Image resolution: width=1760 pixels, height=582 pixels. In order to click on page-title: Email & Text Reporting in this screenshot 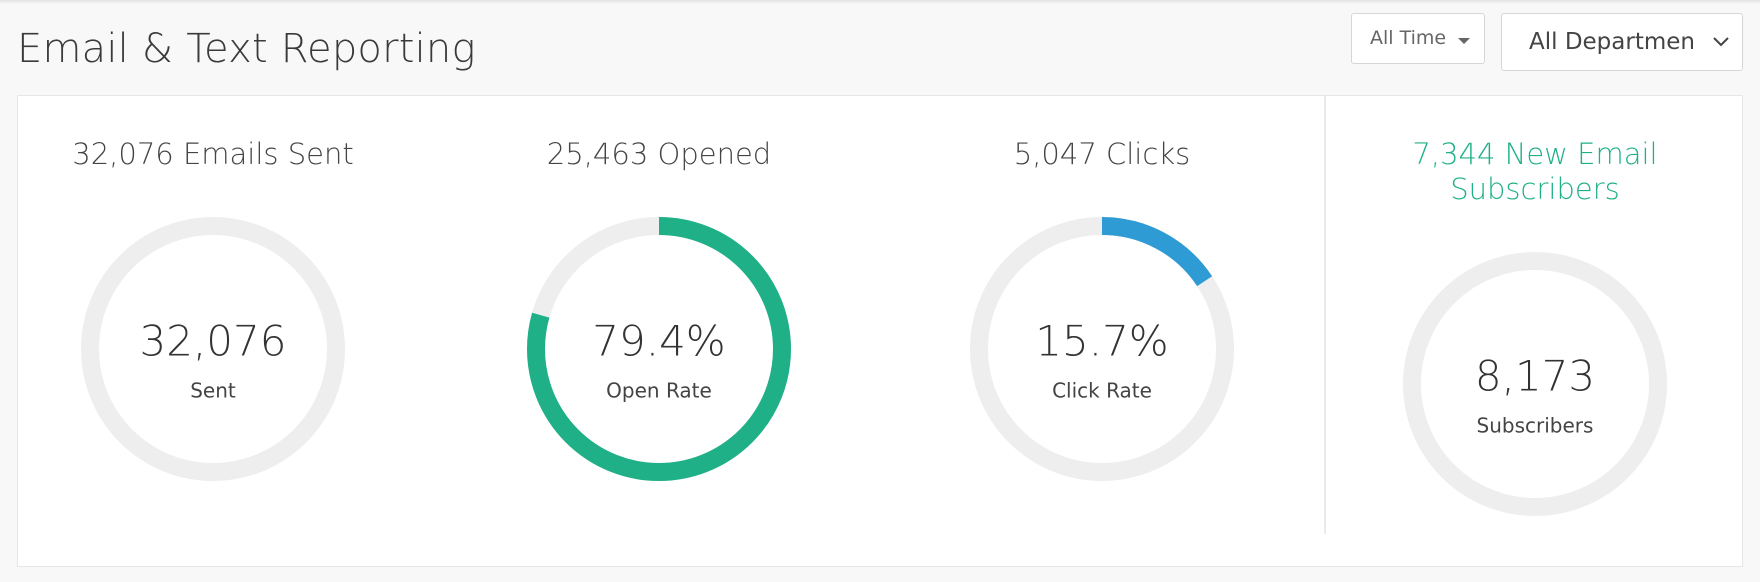, I will do `click(246, 49)`.